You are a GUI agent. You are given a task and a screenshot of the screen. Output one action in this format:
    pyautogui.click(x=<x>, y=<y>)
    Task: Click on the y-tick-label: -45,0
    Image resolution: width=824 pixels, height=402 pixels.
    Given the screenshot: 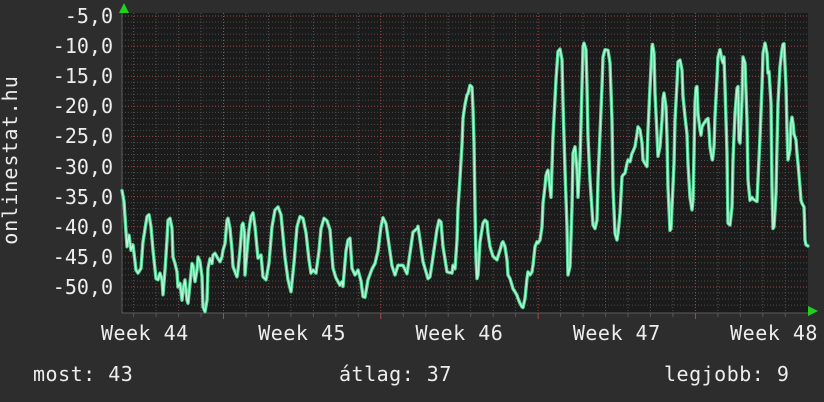 What is the action you would take?
    pyautogui.click(x=82, y=256)
    